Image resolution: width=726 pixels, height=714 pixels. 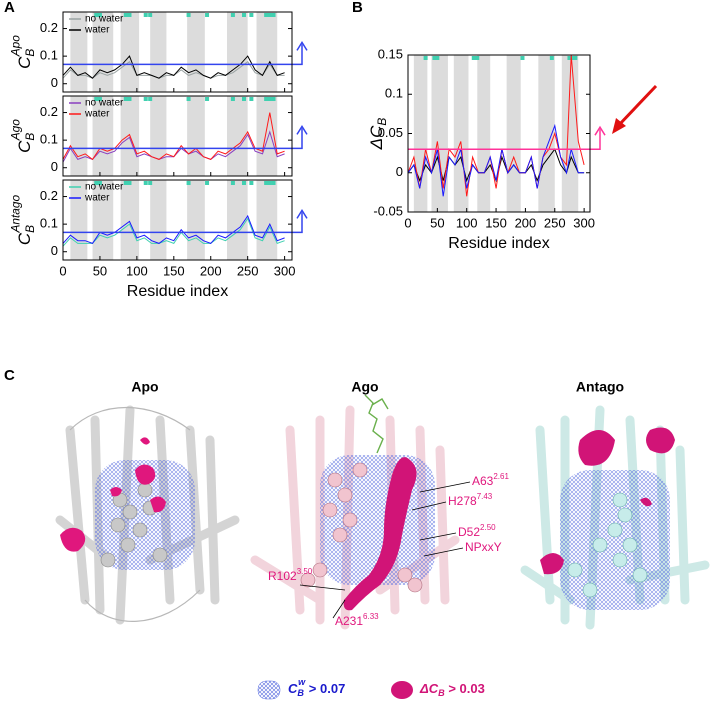 I want to click on label-rest: > 0.07, so click(x=325, y=688).